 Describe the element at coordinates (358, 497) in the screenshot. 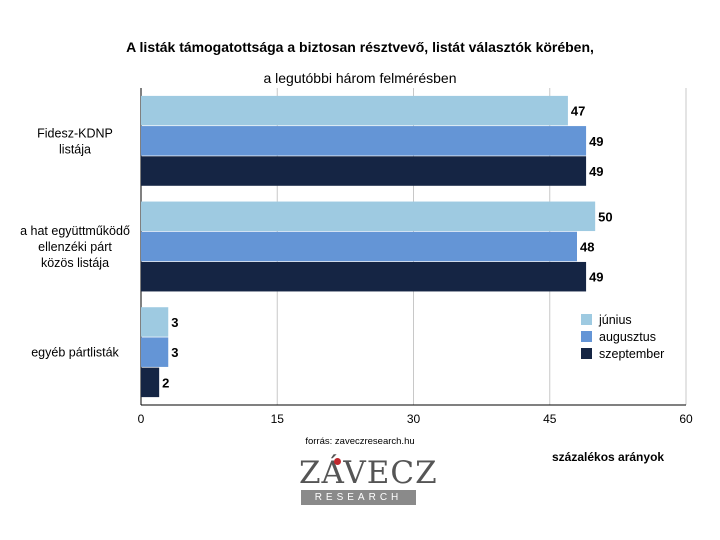

I see `logo-subtitle: RESEARCH` at that location.